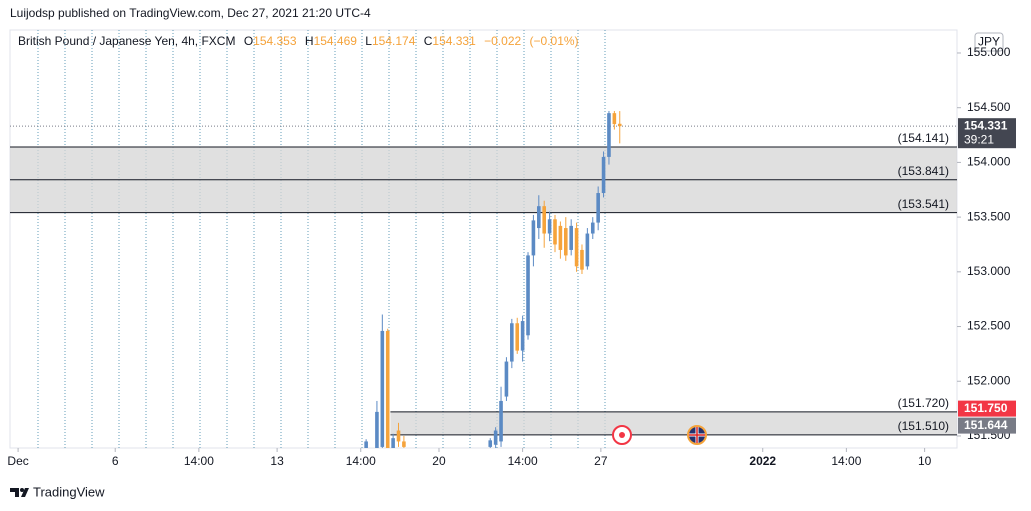 The height and width of the screenshot is (511, 1031). What do you see at coordinates (17, 461) in the screenshot?
I see `x-tick-label: Dec` at bounding box center [17, 461].